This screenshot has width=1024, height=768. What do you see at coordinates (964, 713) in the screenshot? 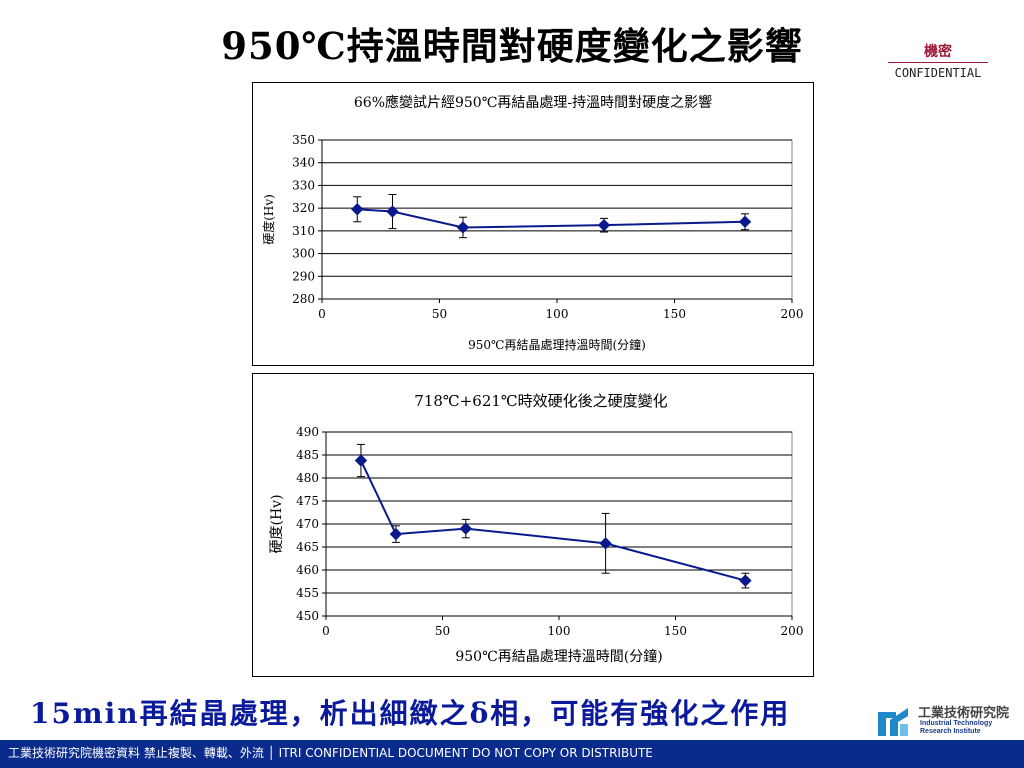
I see `logo-text-cn: 工業技術研究院` at bounding box center [964, 713].